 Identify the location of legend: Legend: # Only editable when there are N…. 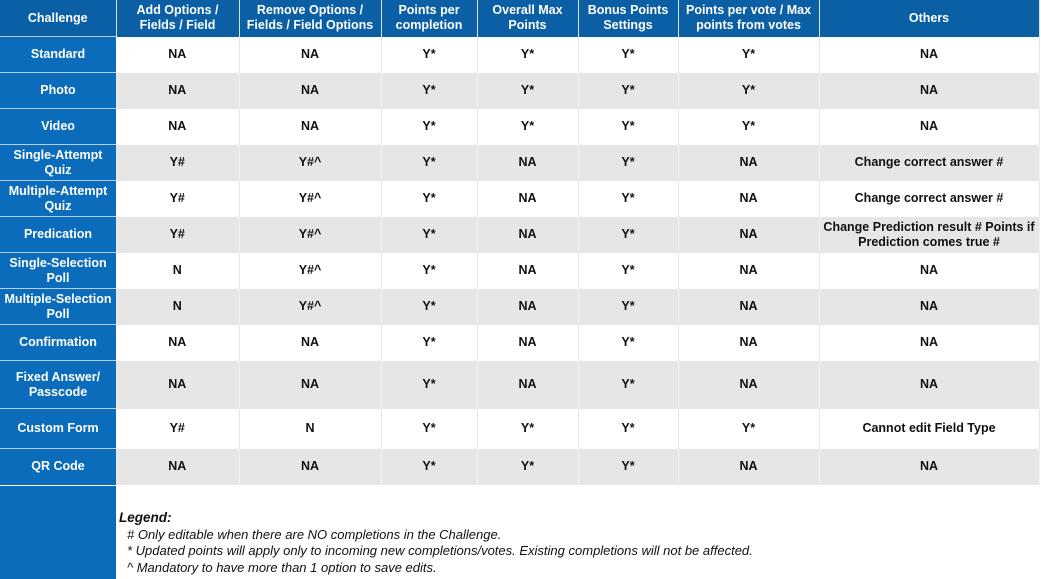
(436, 543).